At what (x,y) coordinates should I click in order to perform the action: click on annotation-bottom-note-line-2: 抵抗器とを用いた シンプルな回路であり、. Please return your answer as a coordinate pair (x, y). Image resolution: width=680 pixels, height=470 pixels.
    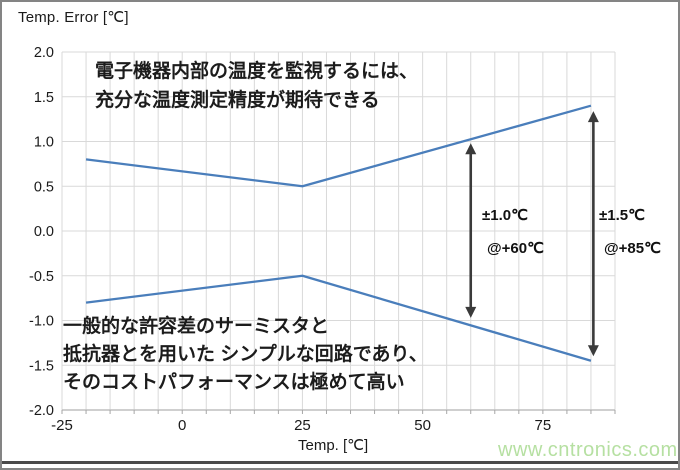
    Looking at the image, I should click on (245, 354).